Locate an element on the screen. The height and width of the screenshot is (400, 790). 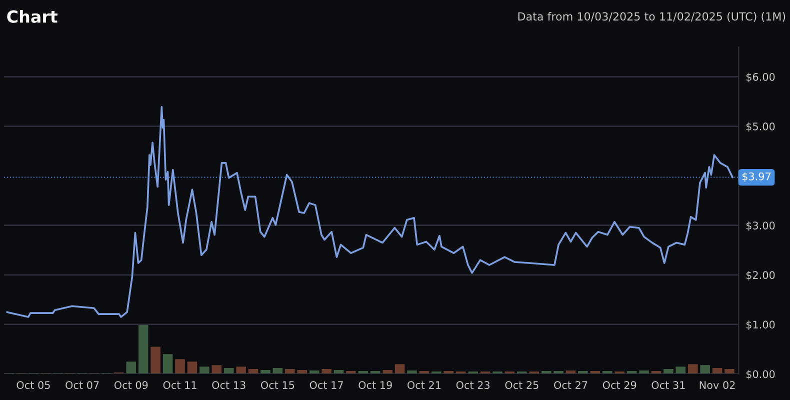
y-tick-label: $5.00 is located at coordinates (760, 127).